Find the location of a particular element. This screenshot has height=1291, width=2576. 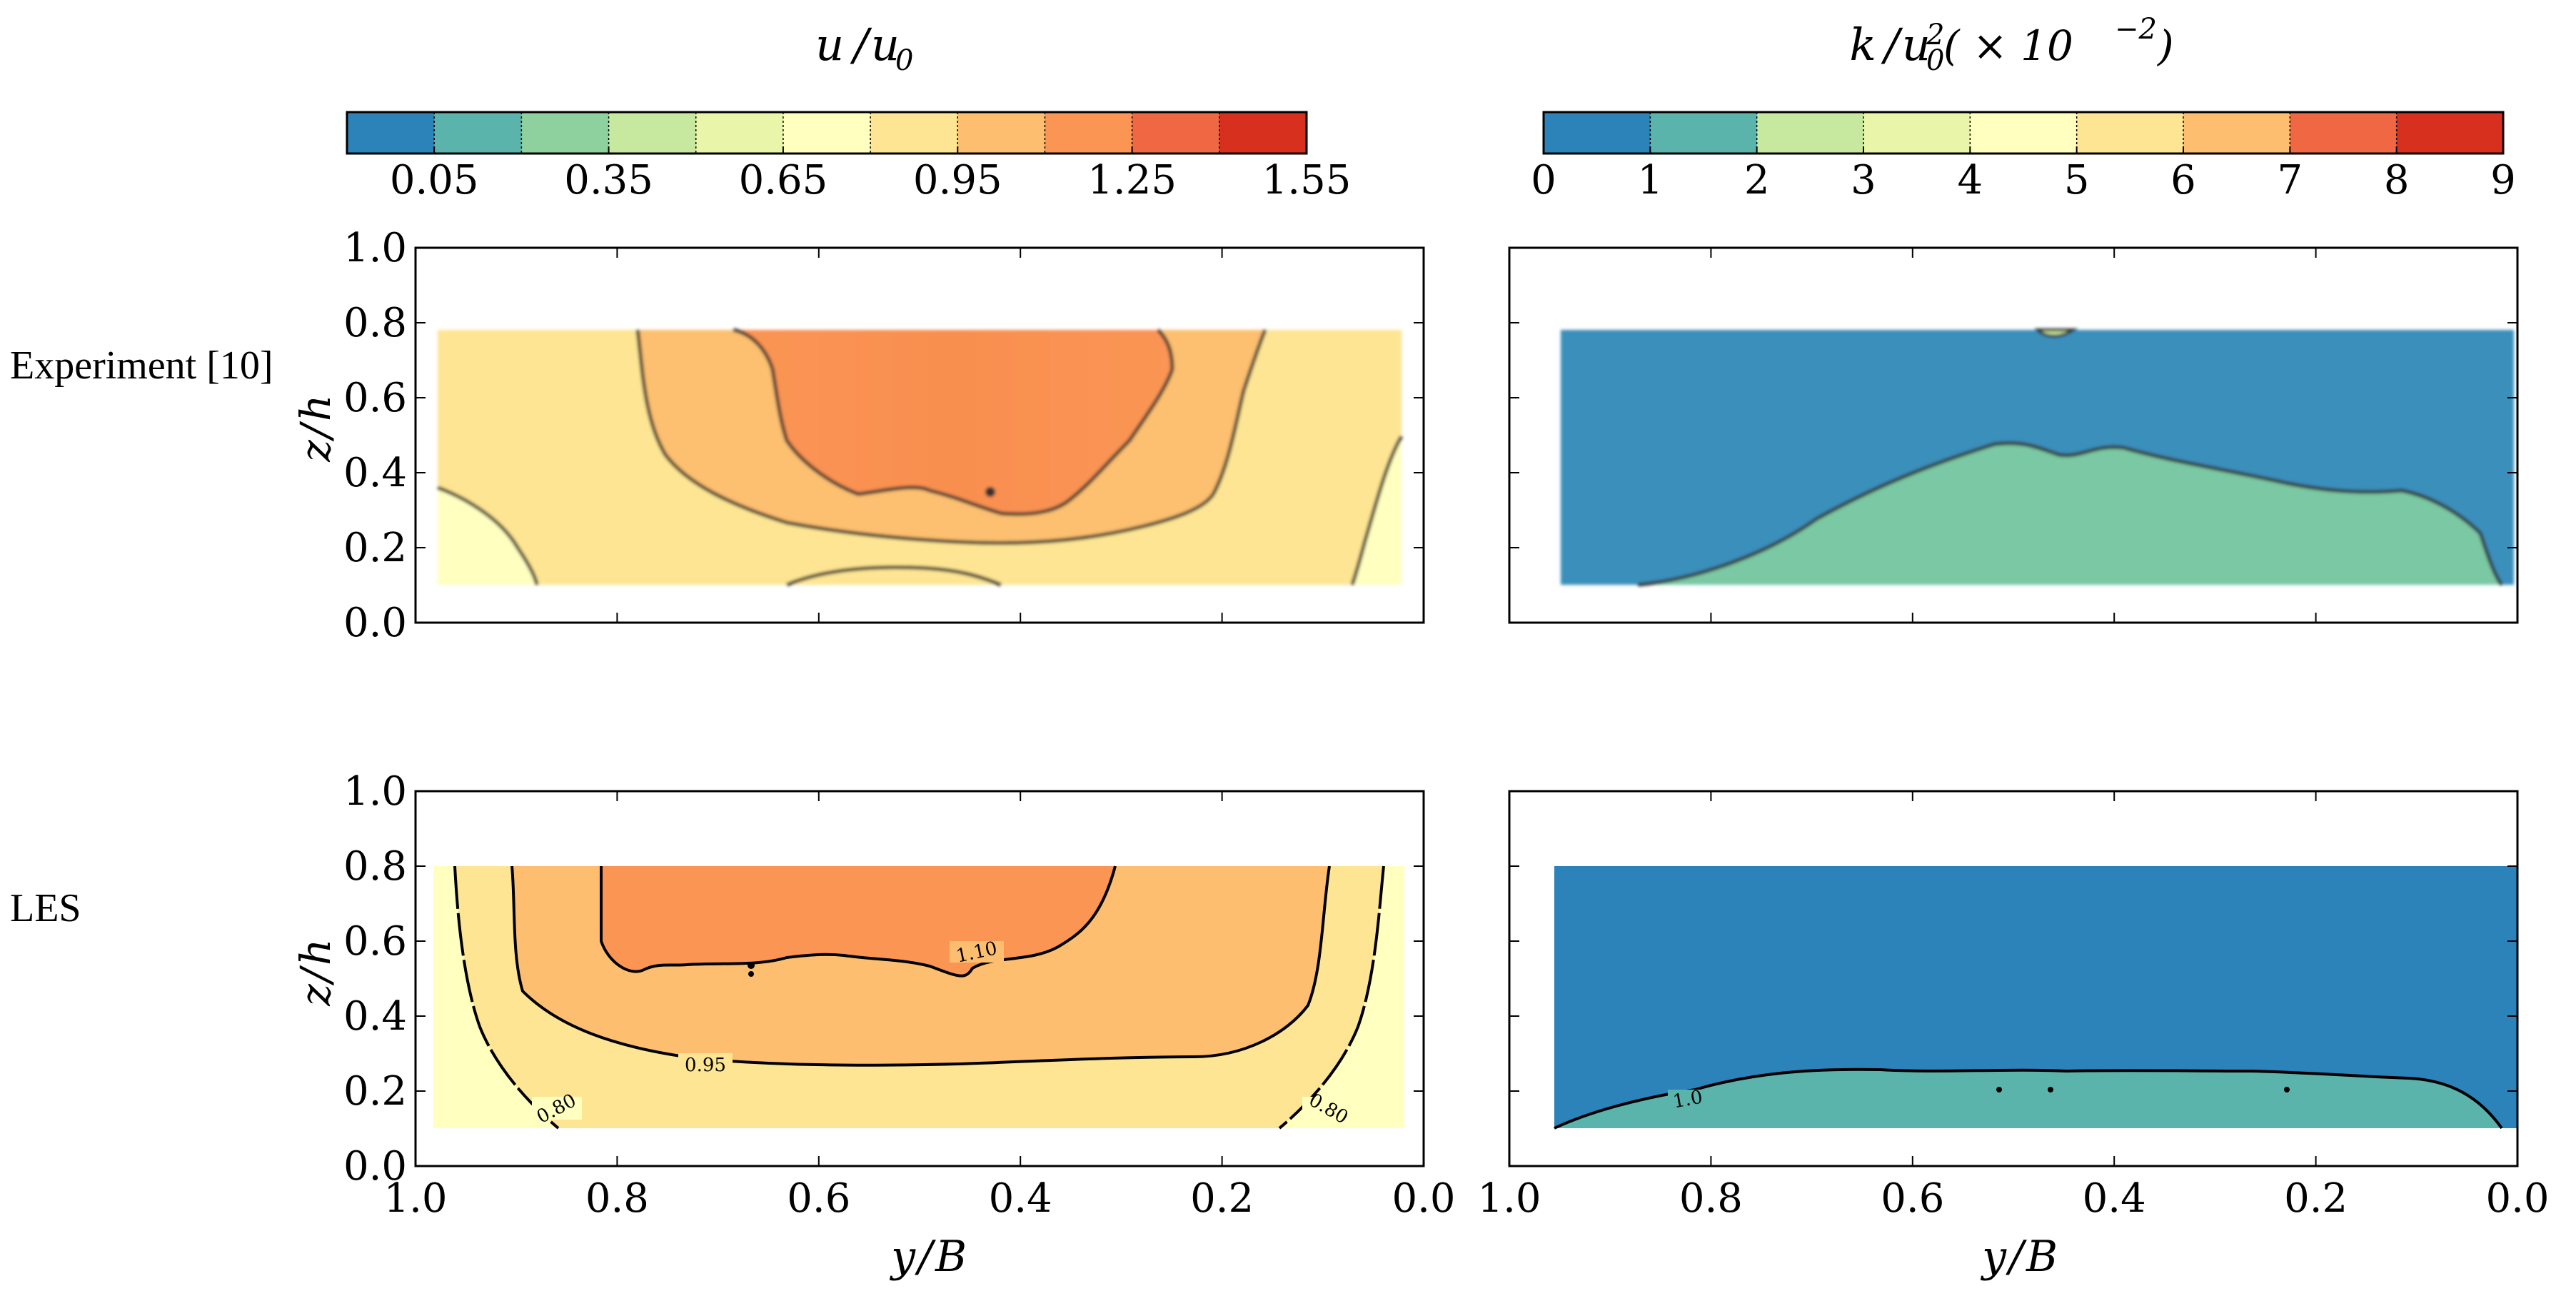

les-u-contour-0.80-left is located at coordinates (507, 997).